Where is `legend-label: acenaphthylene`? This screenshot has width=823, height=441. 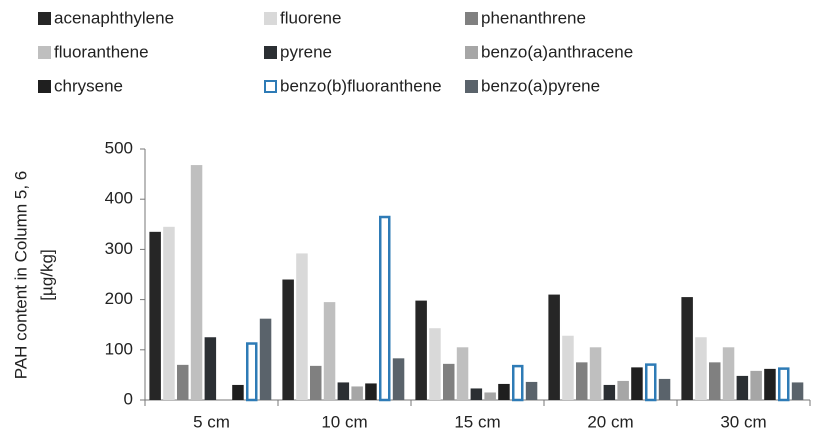
legend-label: acenaphthylene is located at coordinates (114, 17).